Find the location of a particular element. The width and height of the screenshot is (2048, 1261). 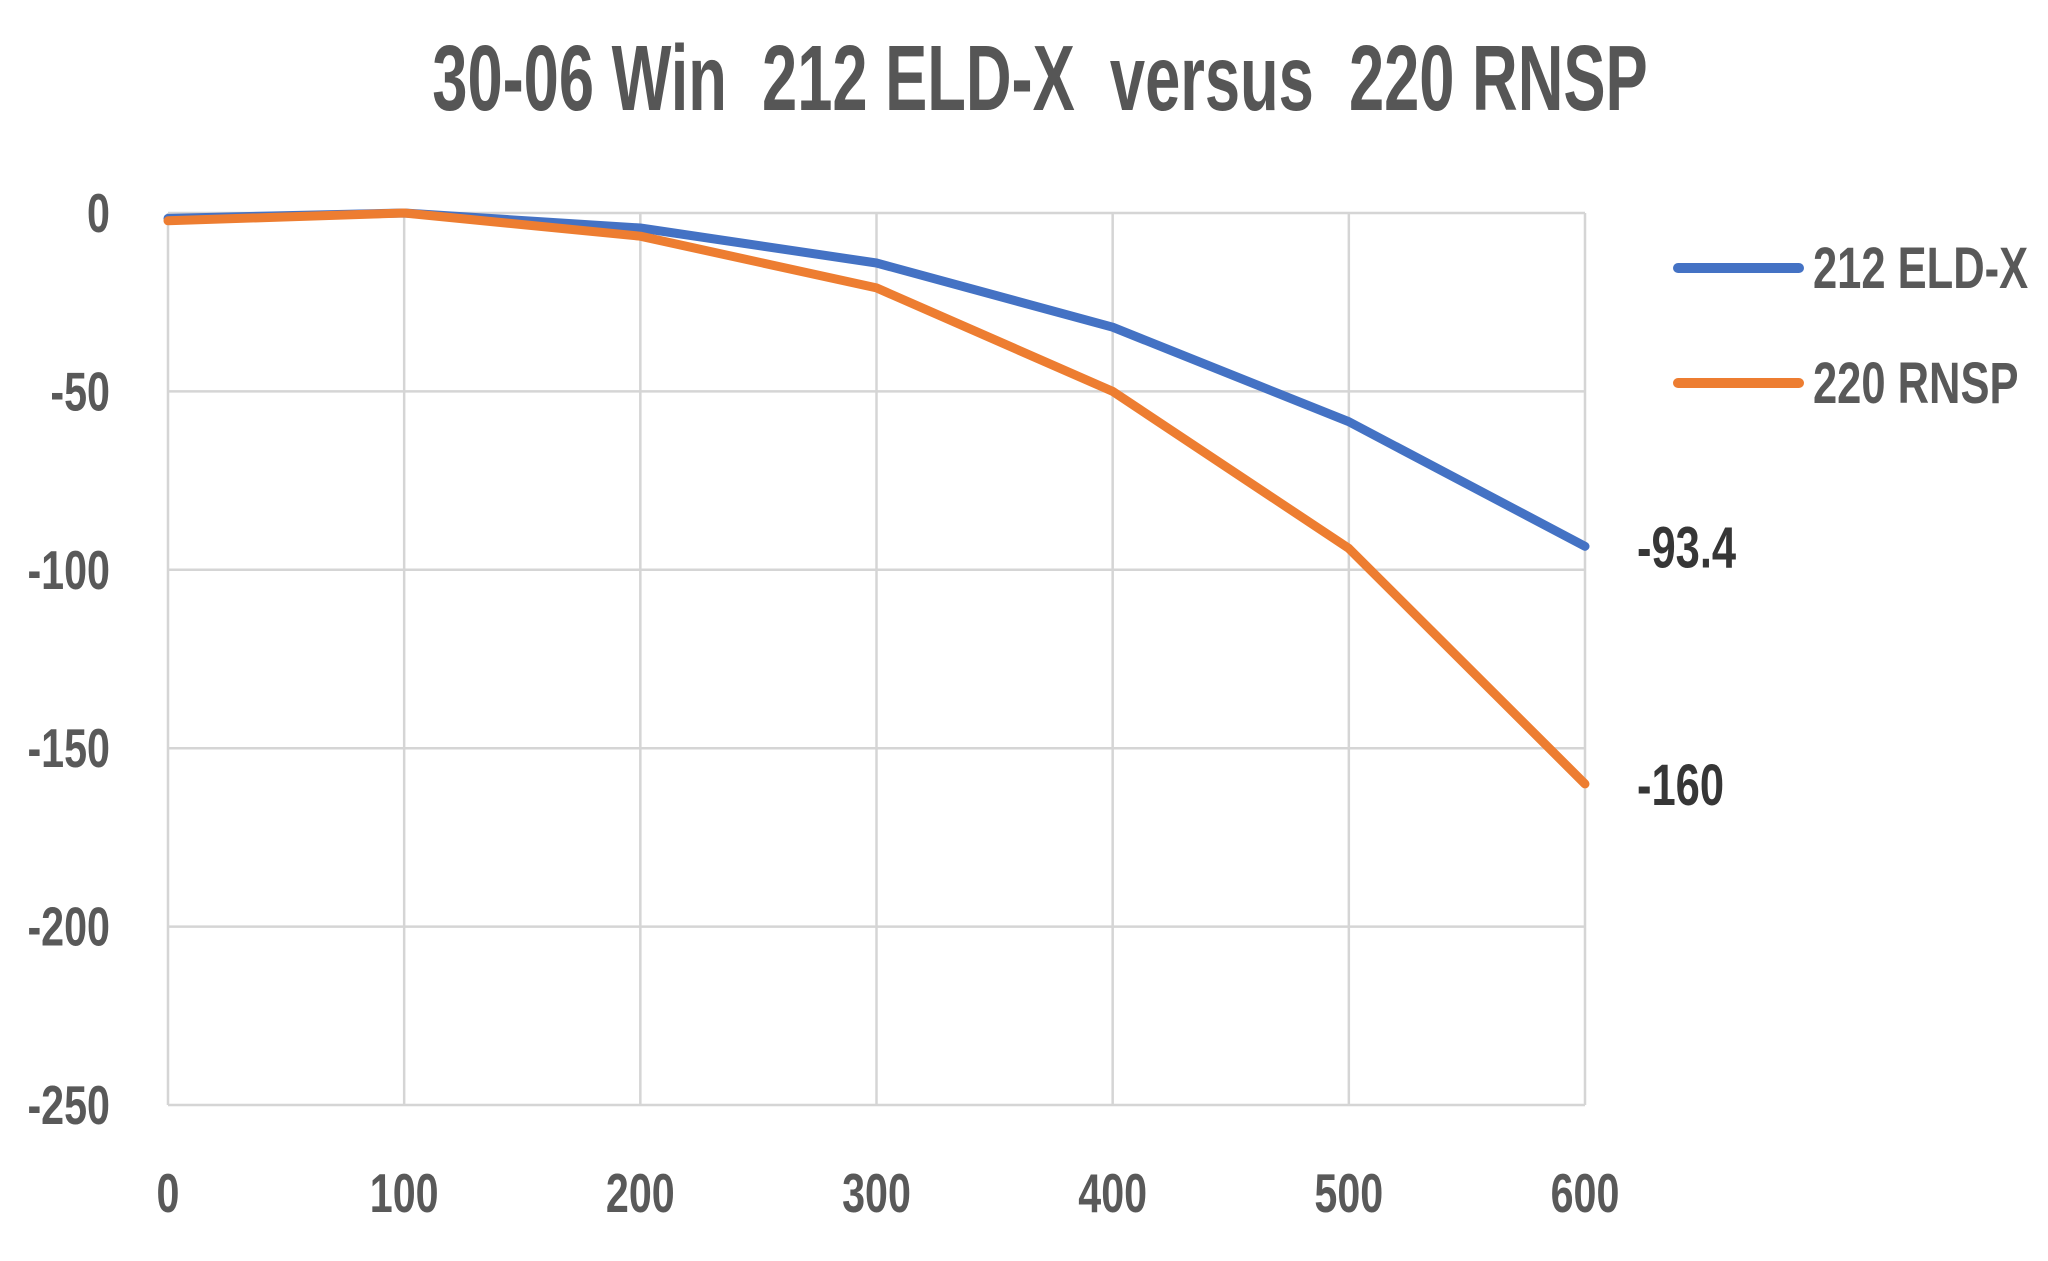

chart-title: 30-06 Win 212 ELD-X versus 220 RNSP is located at coordinates (1039, 78).